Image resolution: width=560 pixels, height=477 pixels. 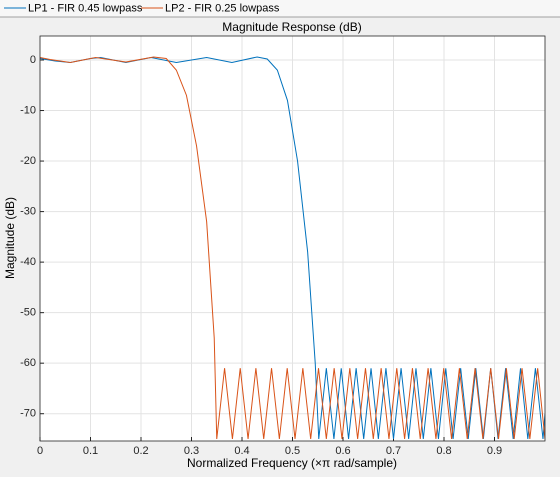 I want to click on legend-bar, so click(x=280, y=8).